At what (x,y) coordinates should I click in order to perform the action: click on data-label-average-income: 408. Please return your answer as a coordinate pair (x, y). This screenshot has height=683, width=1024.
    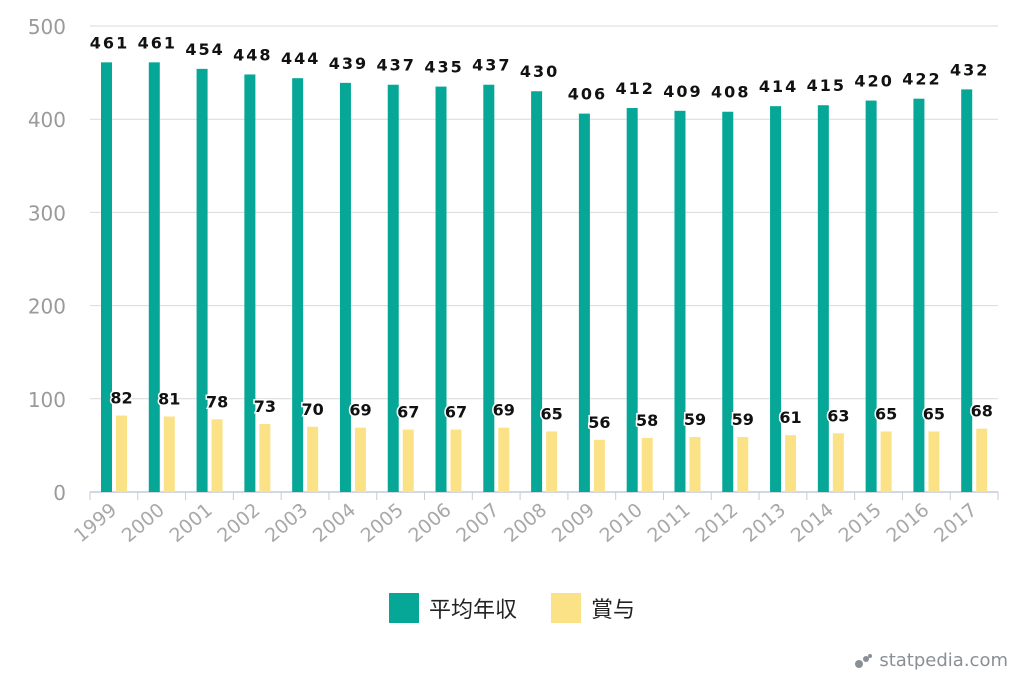
    Looking at the image, I should click on (730, 92).